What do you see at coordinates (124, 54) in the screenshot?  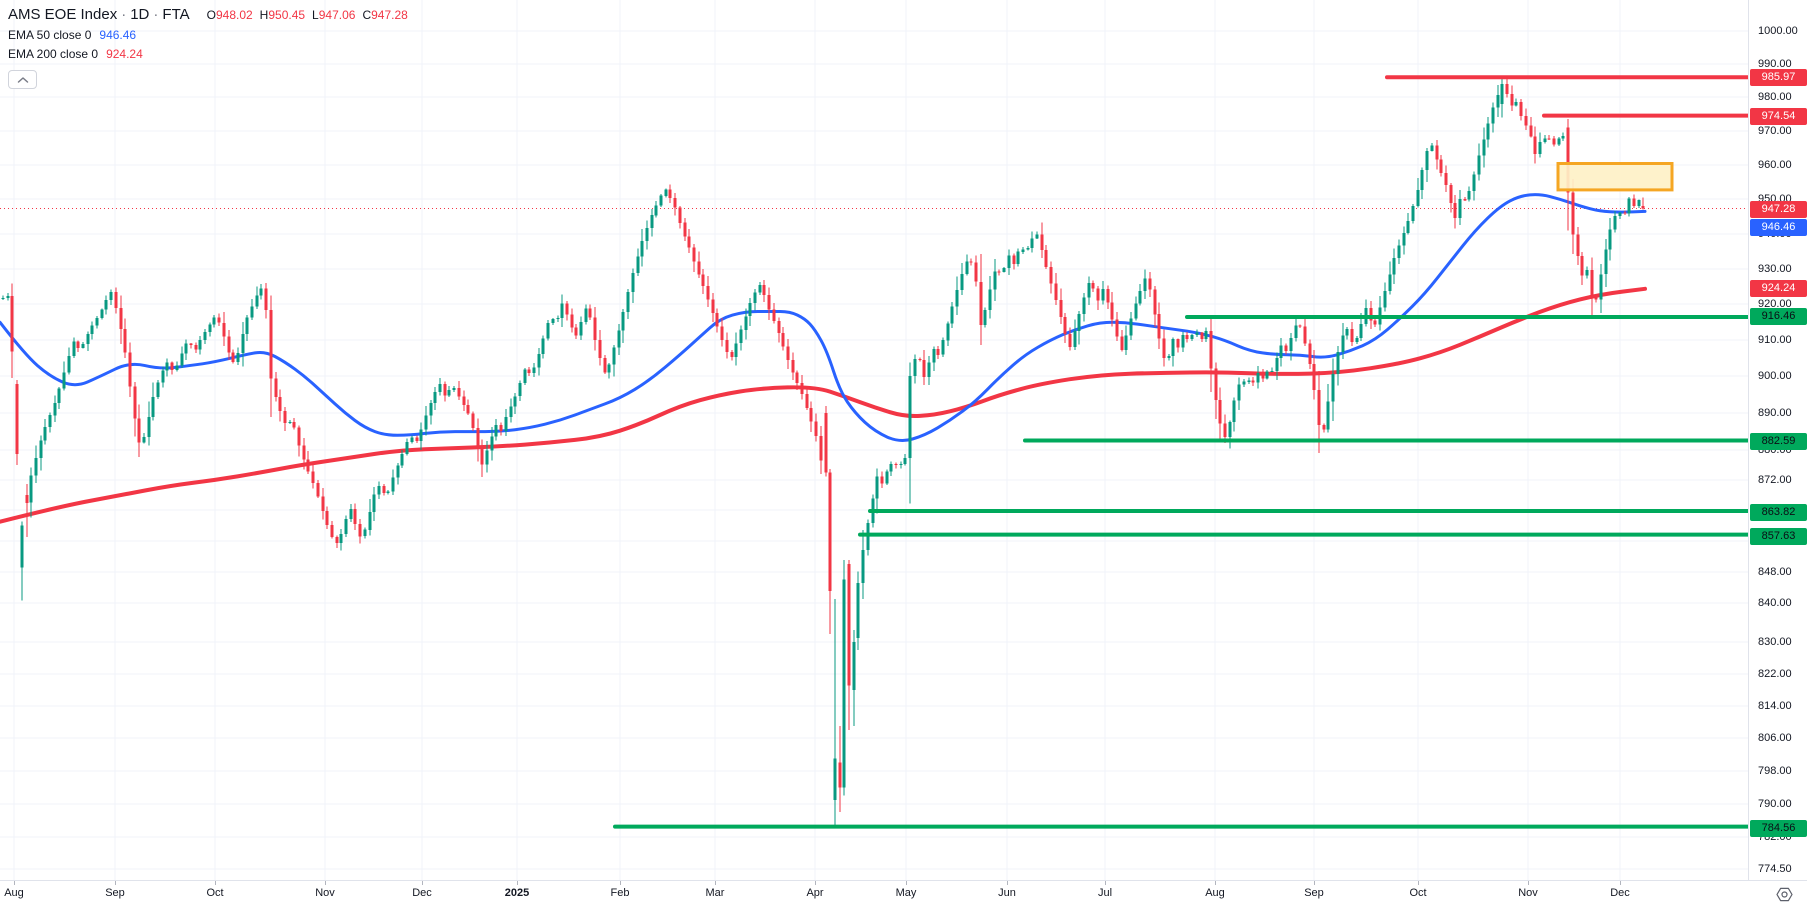 I see `ema200-value: 924.24` at bounding box center [124, 54].